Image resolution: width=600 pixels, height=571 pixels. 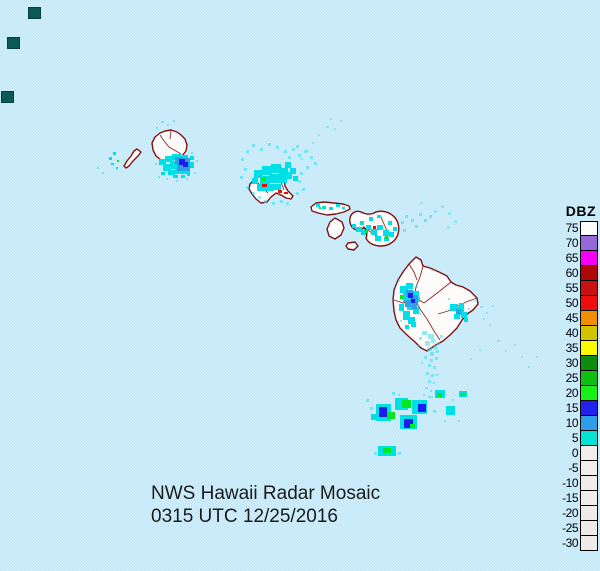 What do you see at coordinates (570, 543) in the screenshot?
I see `legend-label: -30` at bounding box center [570, 543].